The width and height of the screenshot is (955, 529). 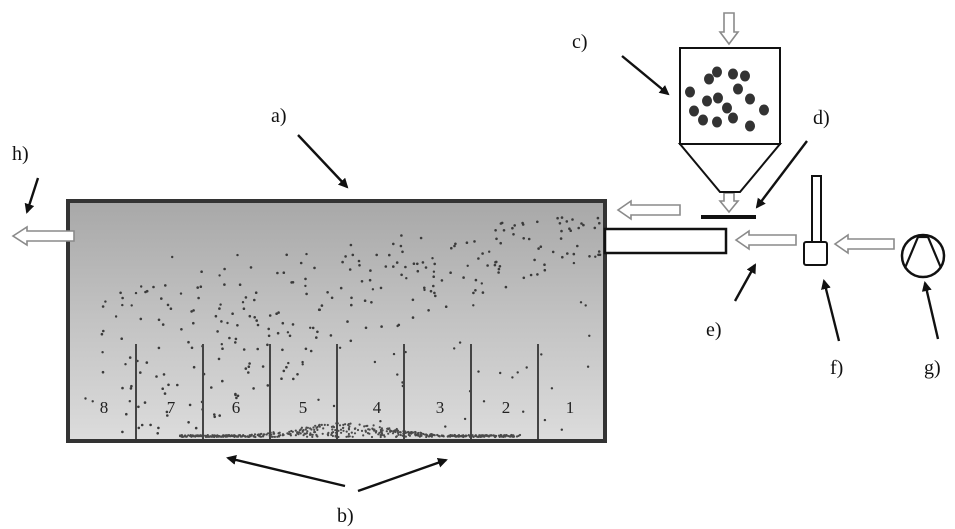 What do you see at coordinates (236, 407) in the screenshot?
I see `compartment-number: 6` at bounding box center [236, 407].